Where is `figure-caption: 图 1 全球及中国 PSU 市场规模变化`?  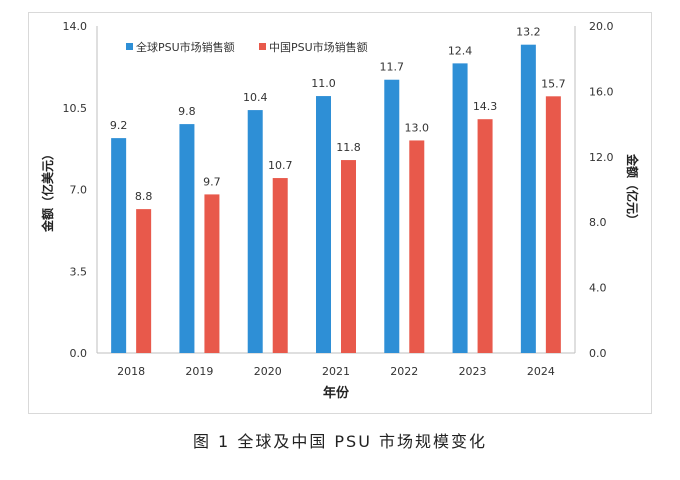
figure-caption: 图 1 全球及中国 PSU 市场规模变化 is located at coordinates (340, 441).